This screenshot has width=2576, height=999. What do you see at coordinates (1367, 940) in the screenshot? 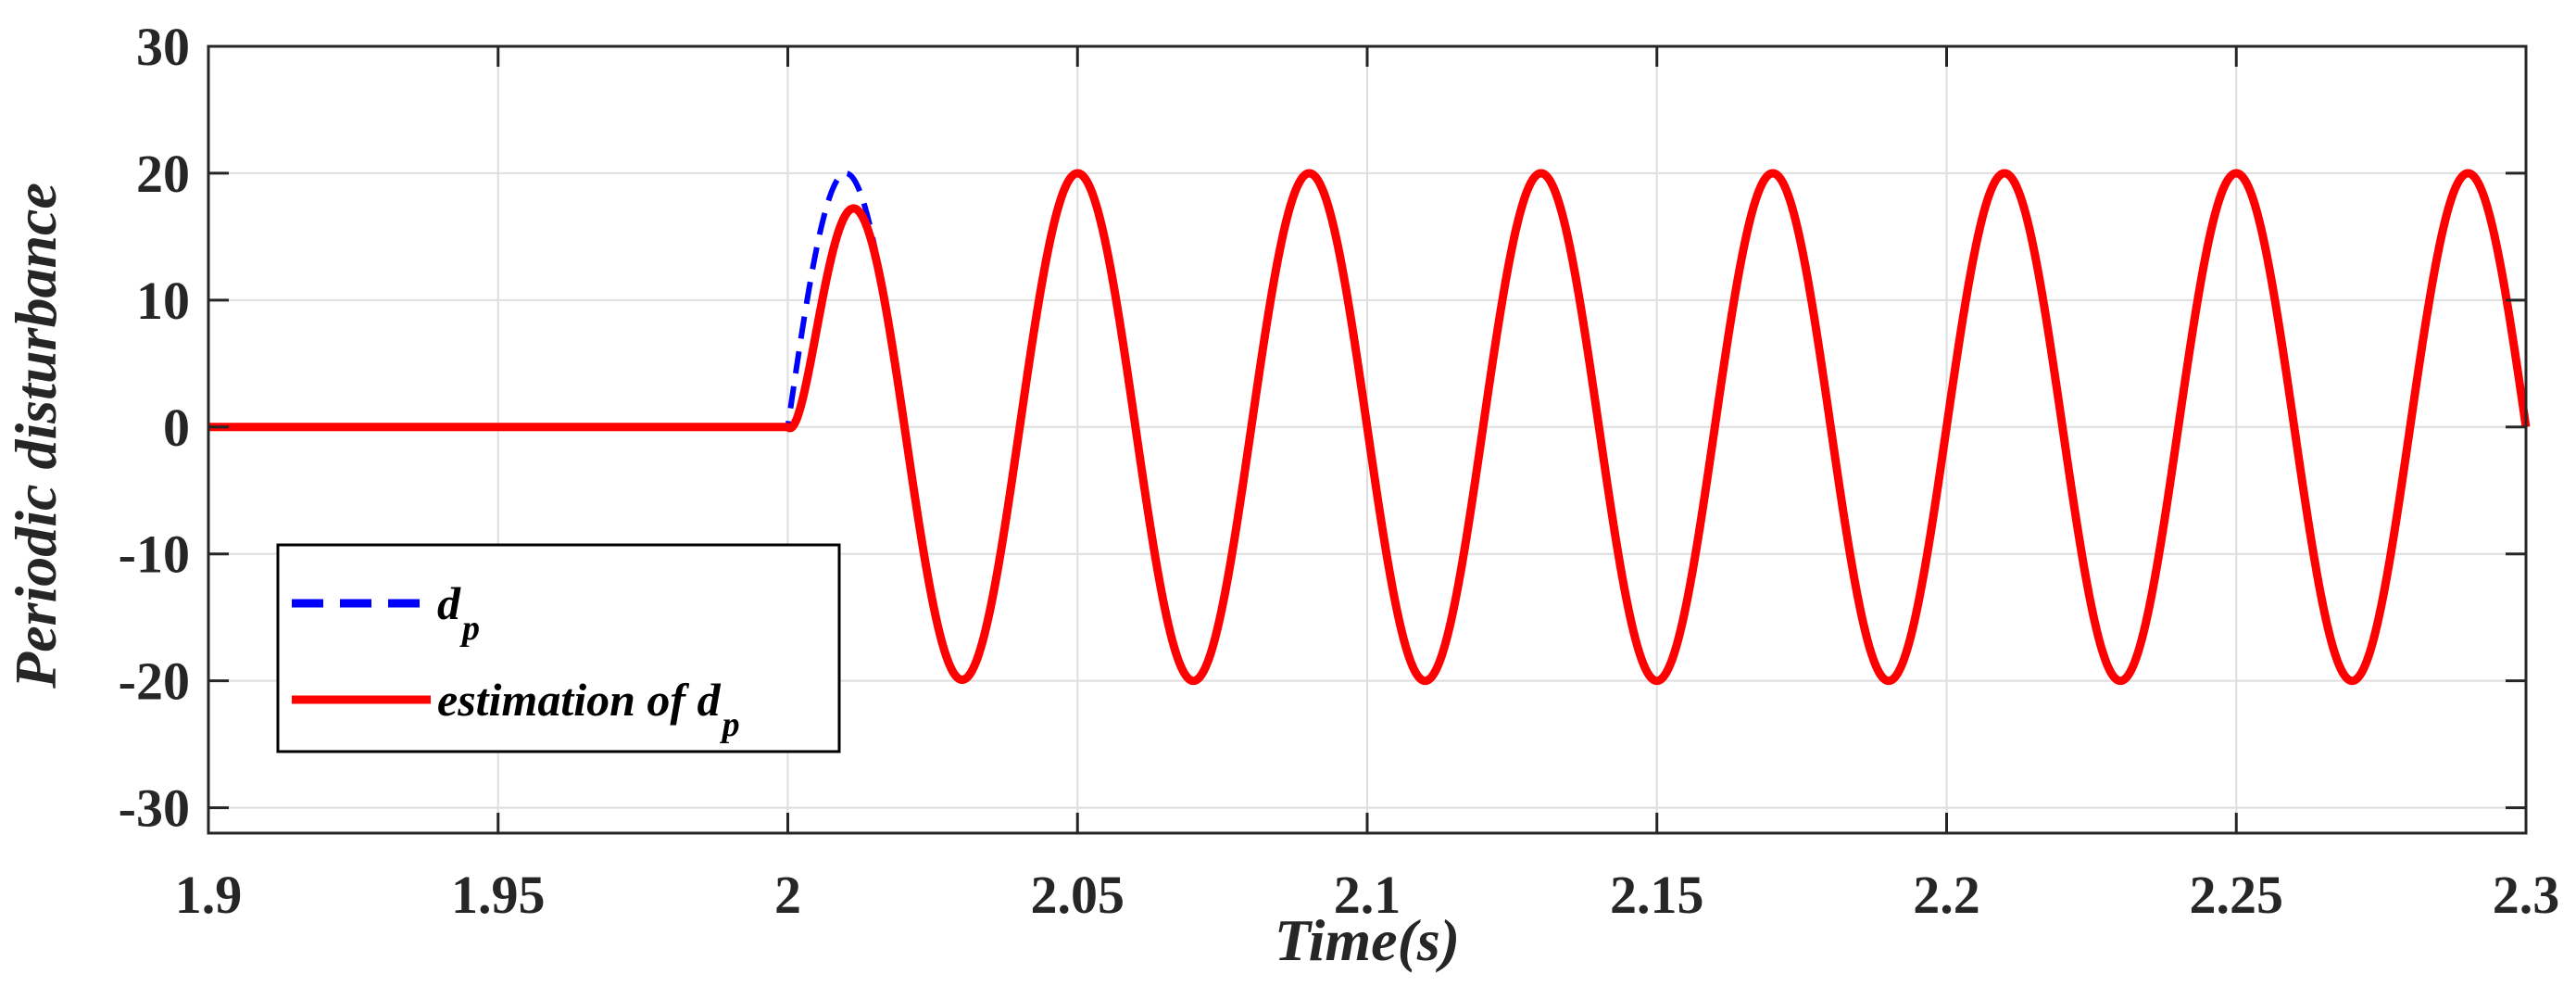
I see `x-axis-label: Time(s)` at bounding box center [1367, 940].